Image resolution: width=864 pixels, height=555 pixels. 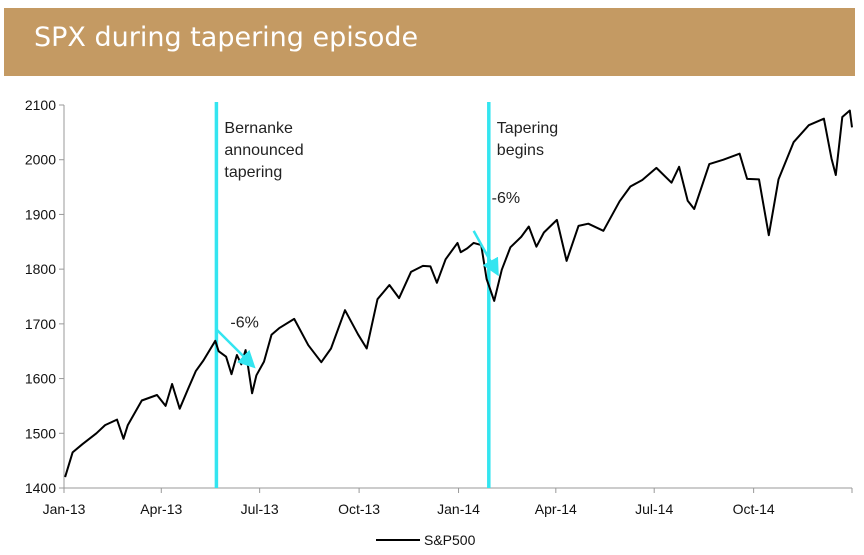 What do you see at coordinates (754, 509) in the screenshot?
I see `x-tick-label: Oct-14` at bounding box center [754, 509].